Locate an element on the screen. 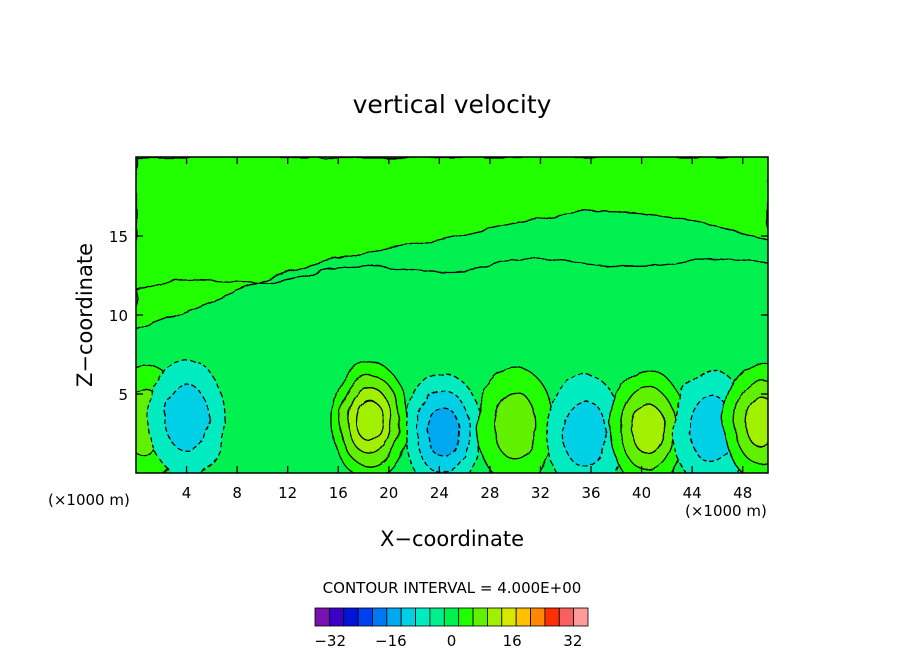 This screenshot has width=904, height=654. x-tick-label: 36 is located at coordinates (590, 493).